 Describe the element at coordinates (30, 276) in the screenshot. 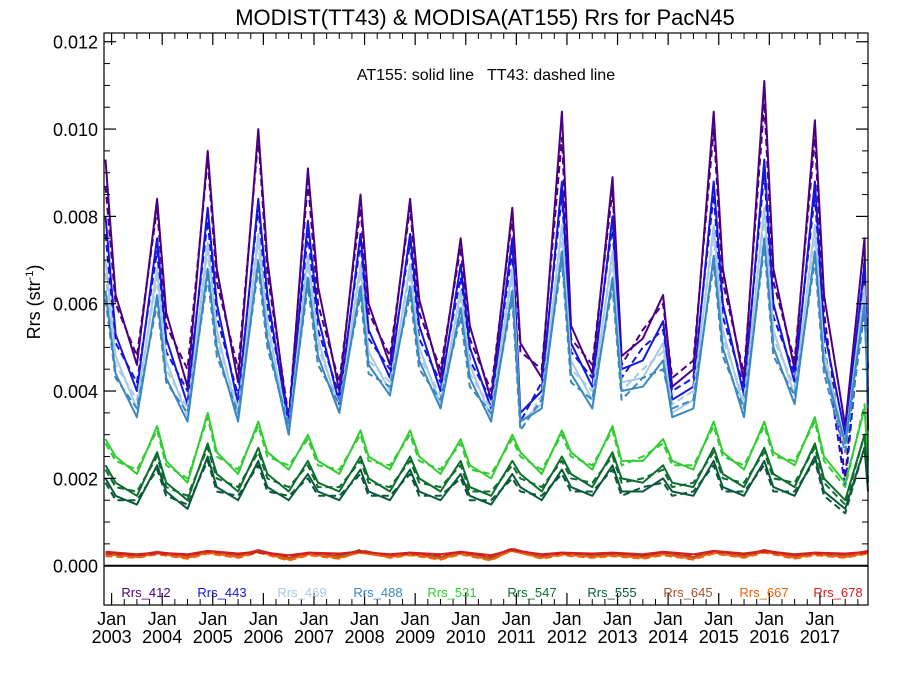

I see `y-axis-label-sup: -1` at that location.